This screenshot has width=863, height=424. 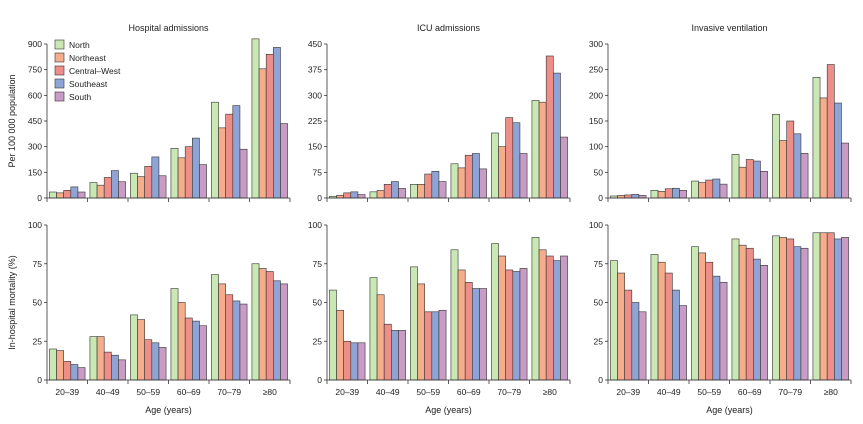 I want to click on y-axis-label: Per 100 000 population, so click(x=12, y=120).